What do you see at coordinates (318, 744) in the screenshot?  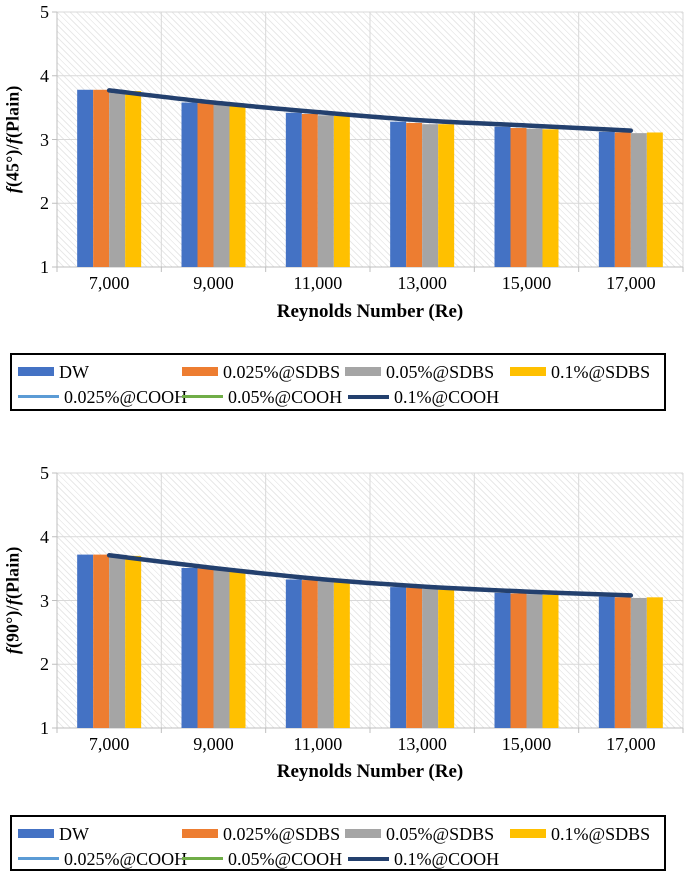 I see `x-tick-label: 11,000` at bounding box center [318, 744].